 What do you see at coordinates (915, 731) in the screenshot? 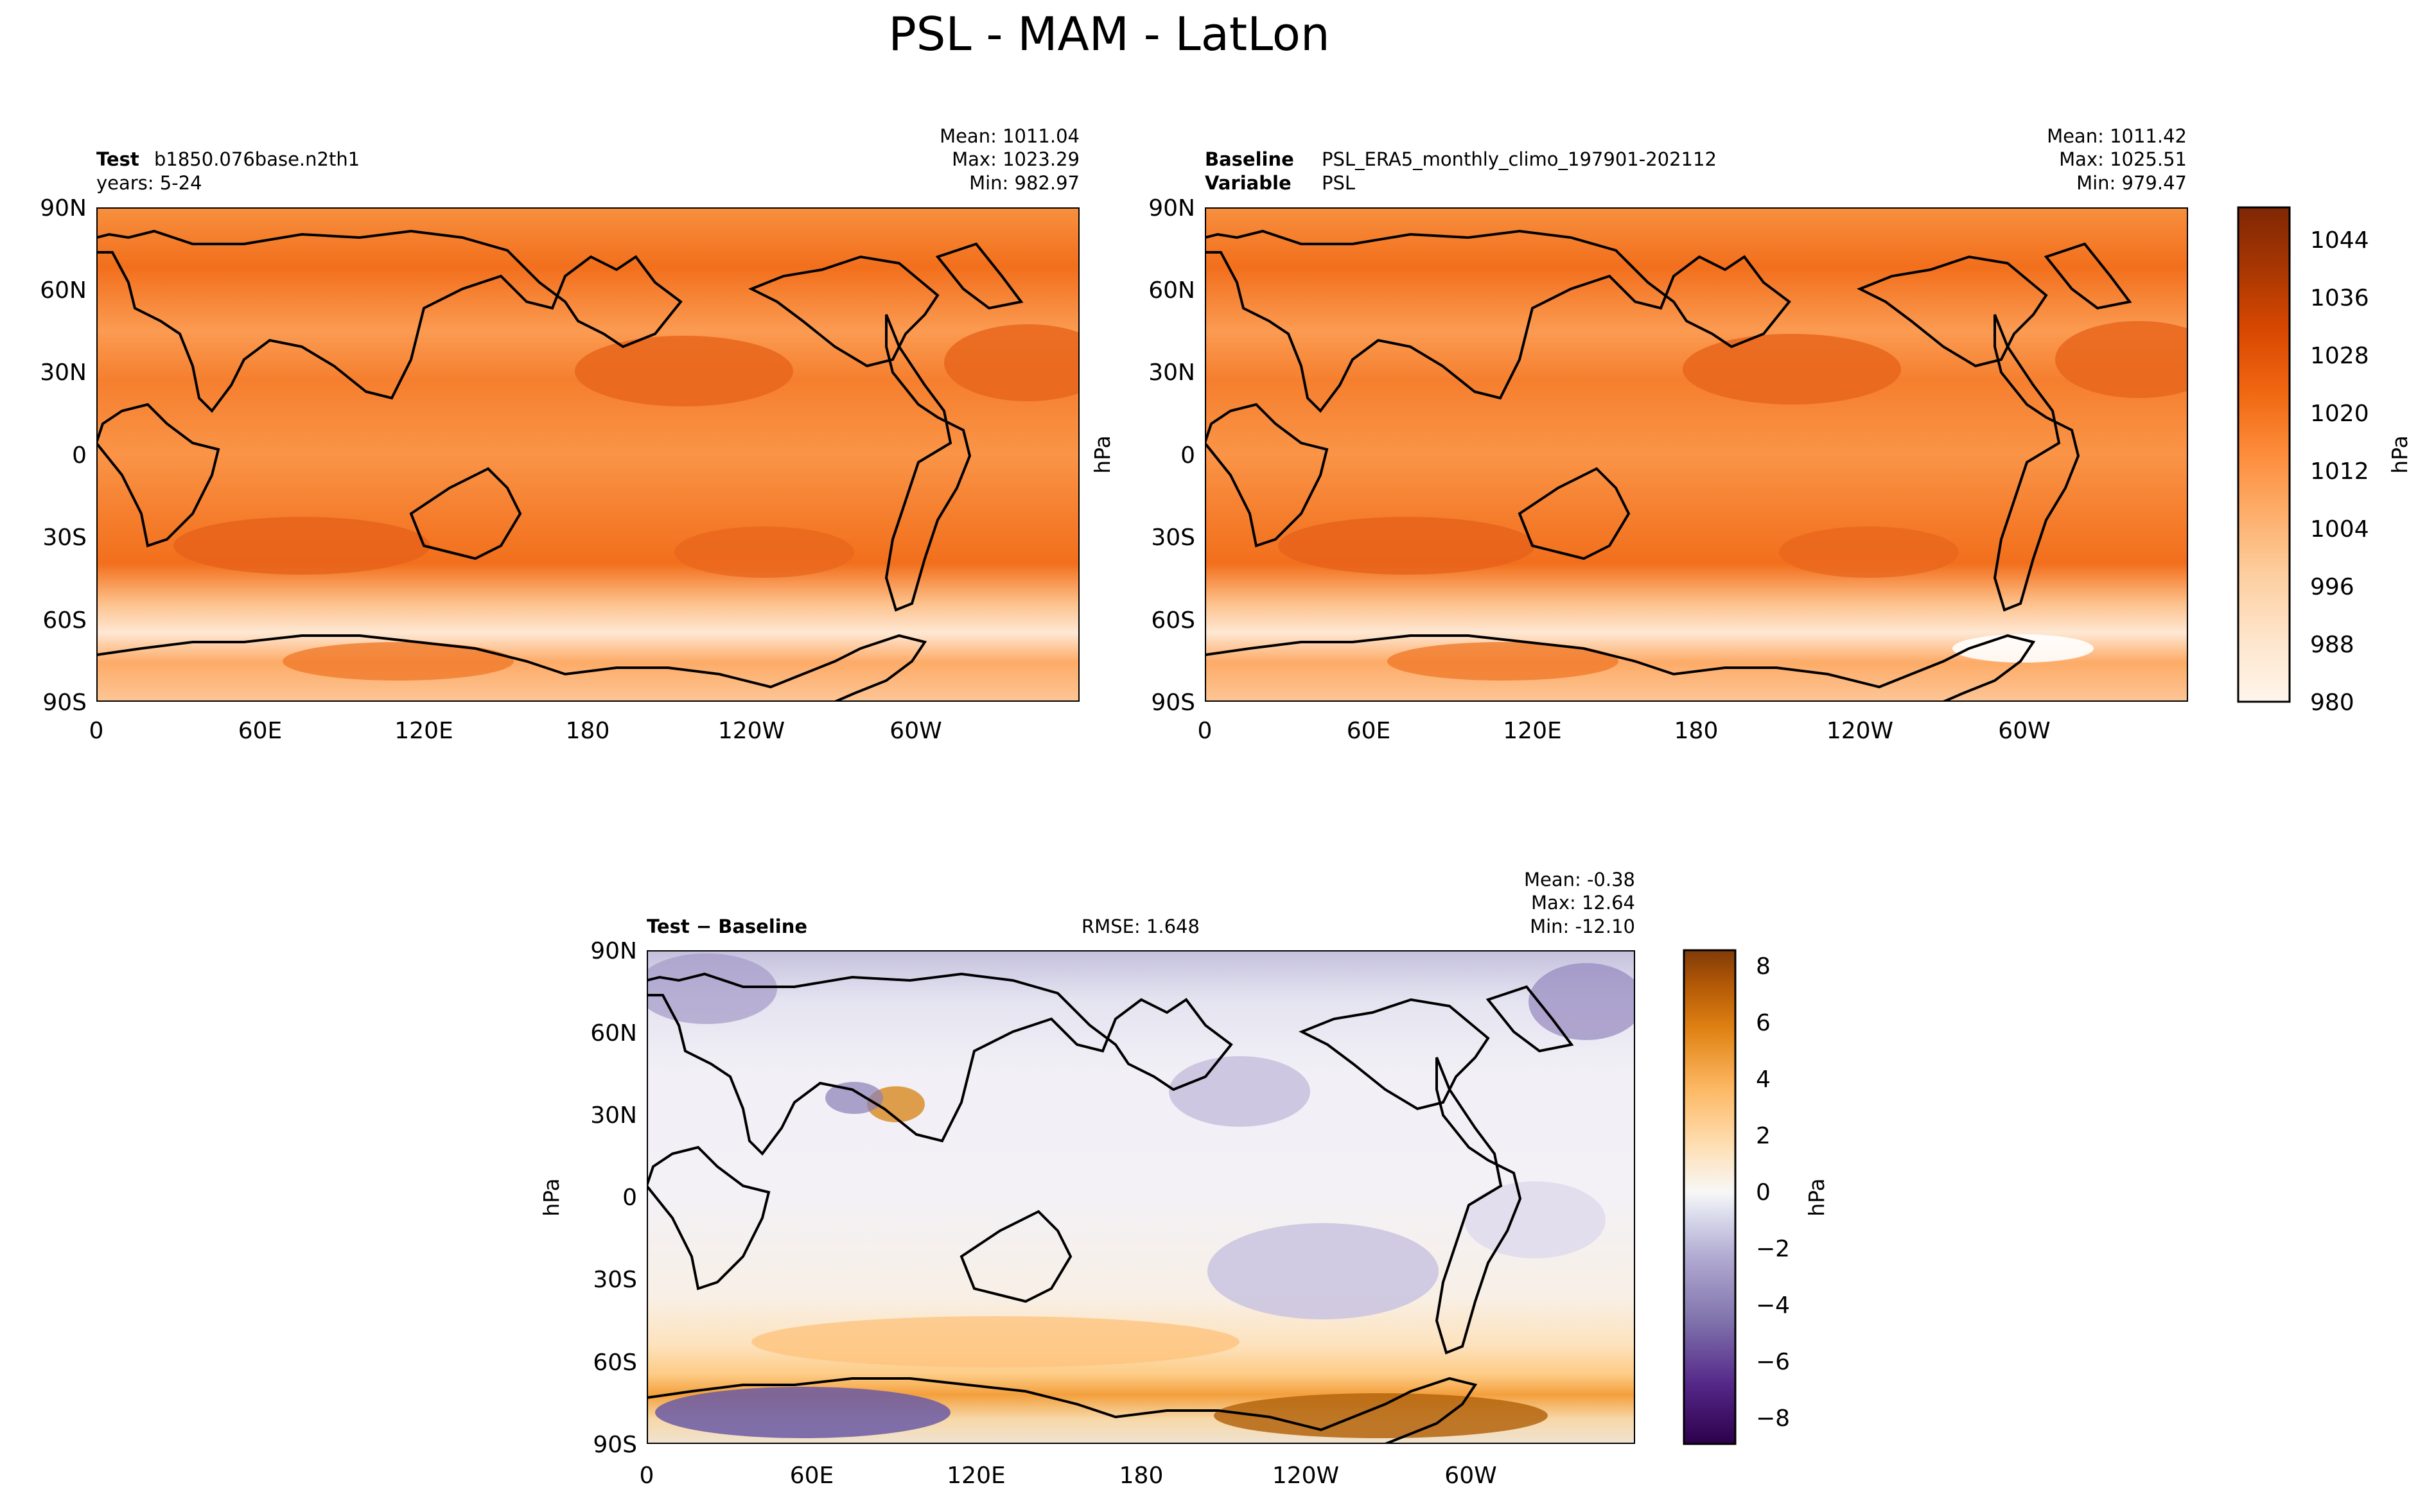
I see `panel-test-xtick: 60W` at bounding box center [915, 731].